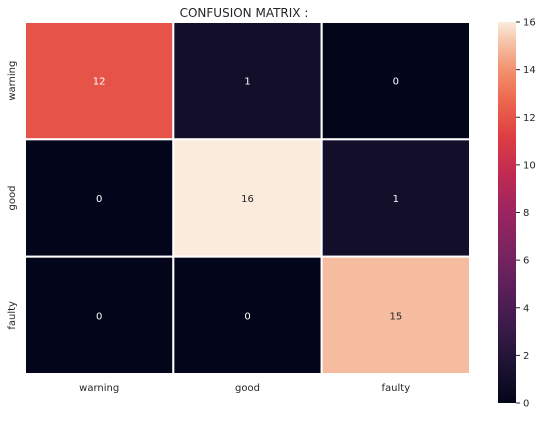 The height and width of the screenshot is (431, 544). What do you see at coordinates (396, 388) in the screenshot?
I see `x-tick-label: faulty` at bounding box center [396, 388].